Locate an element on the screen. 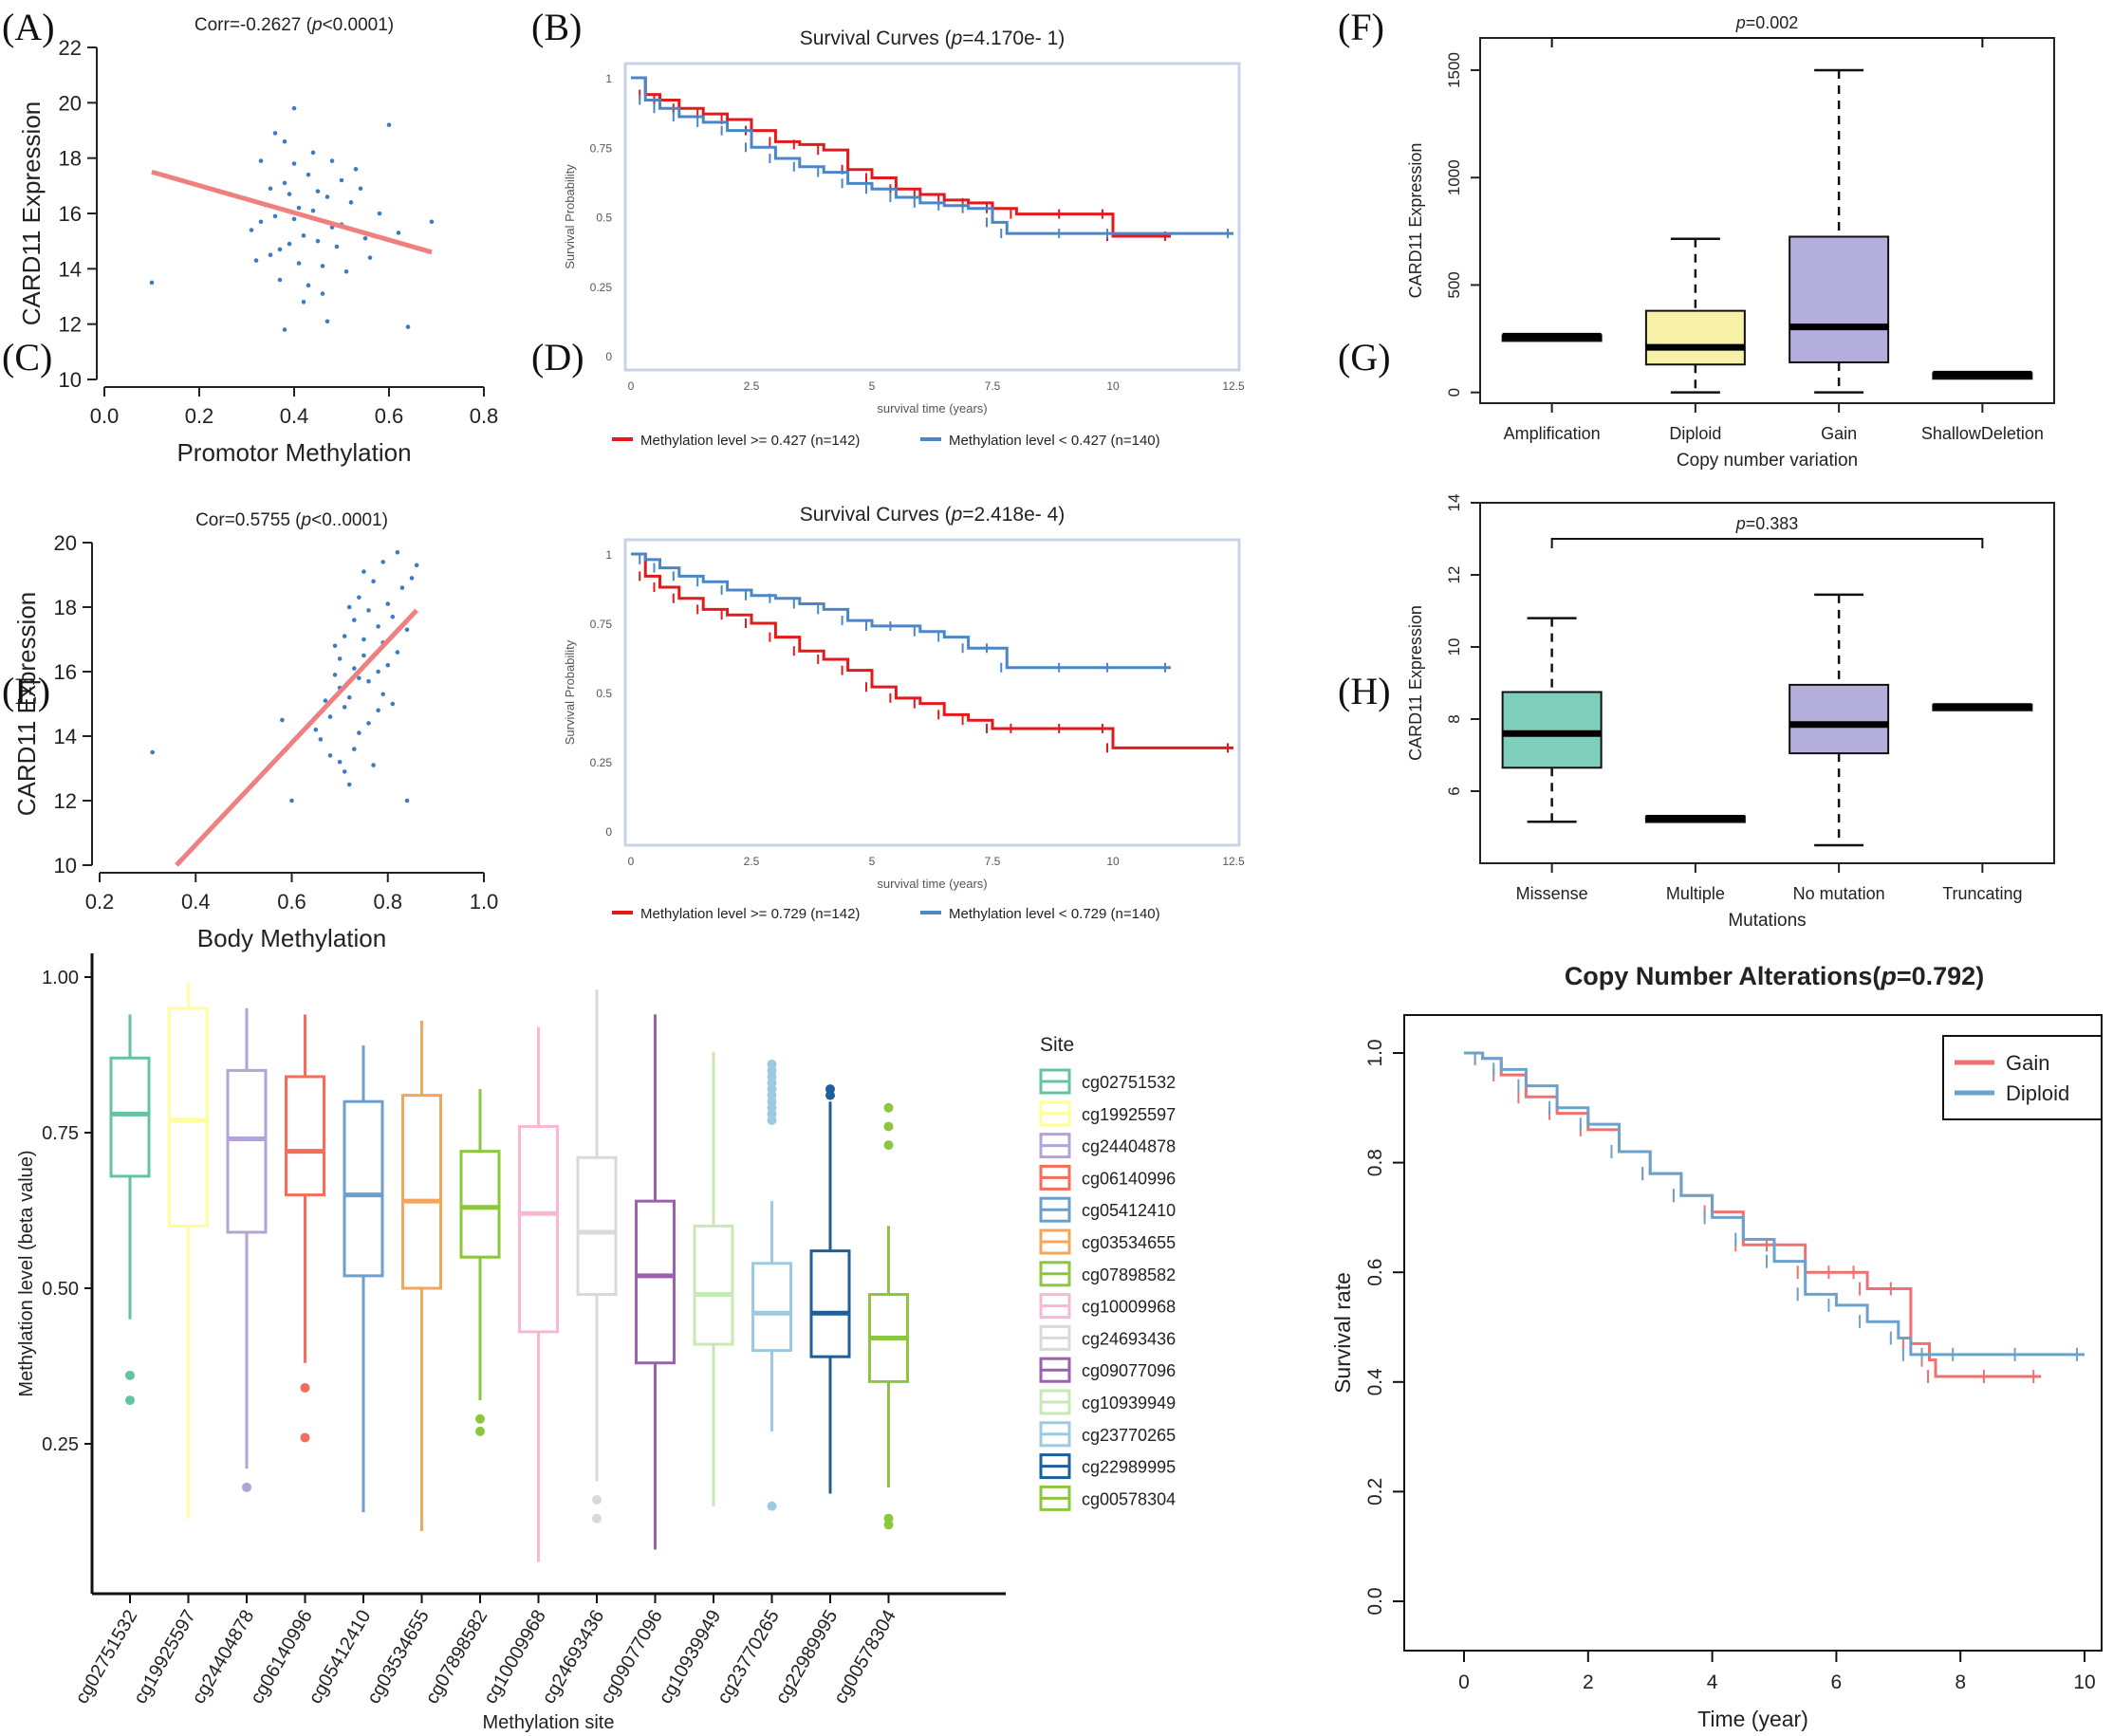 The width and height of the screenshot is (2113, 1736). legend-label: cg24693436 is located at coordinates (1129, 1338).